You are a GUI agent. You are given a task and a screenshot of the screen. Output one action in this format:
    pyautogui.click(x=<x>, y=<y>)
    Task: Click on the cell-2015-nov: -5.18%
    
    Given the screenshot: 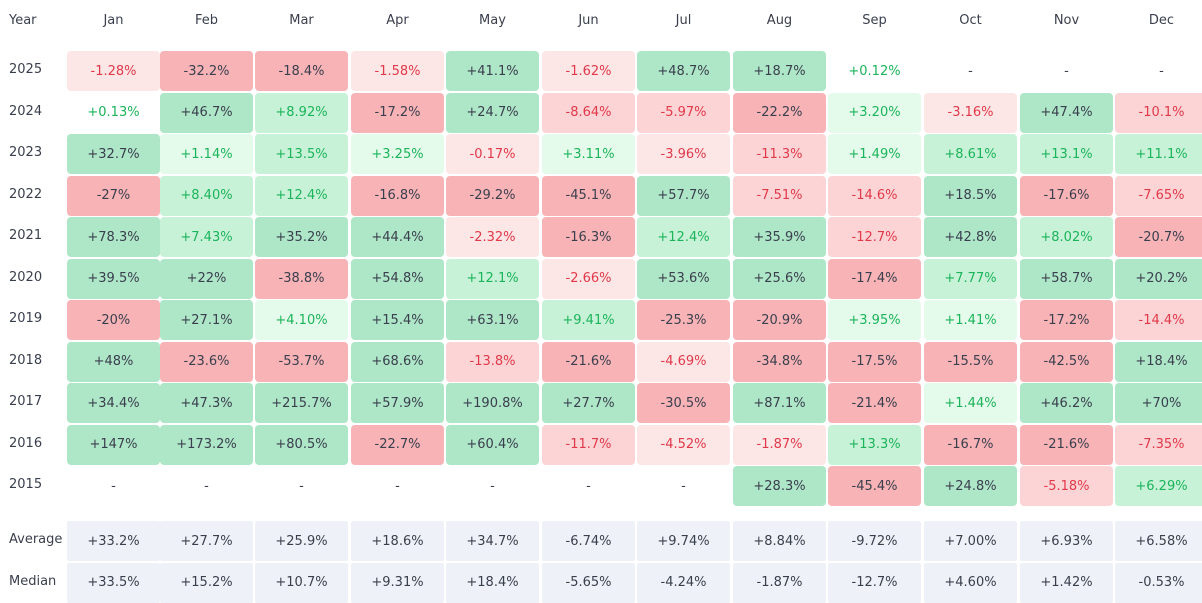 What is the action you would take?
    pyautogui.click(x=1066, y=486)
    